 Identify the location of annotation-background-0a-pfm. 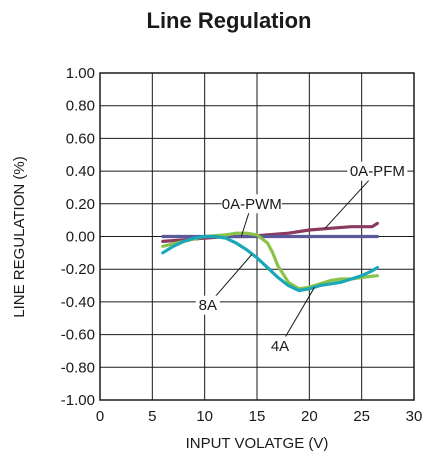
(377, 171).